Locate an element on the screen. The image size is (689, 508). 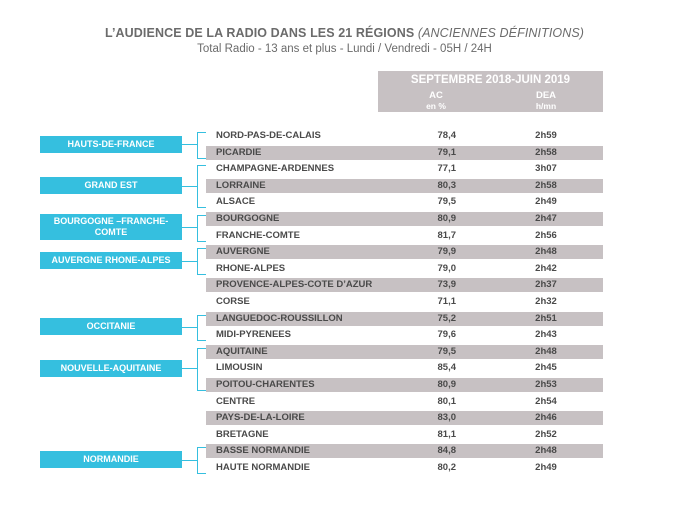
row-dea-value: 2h52 is located at coordinates (546, 434).